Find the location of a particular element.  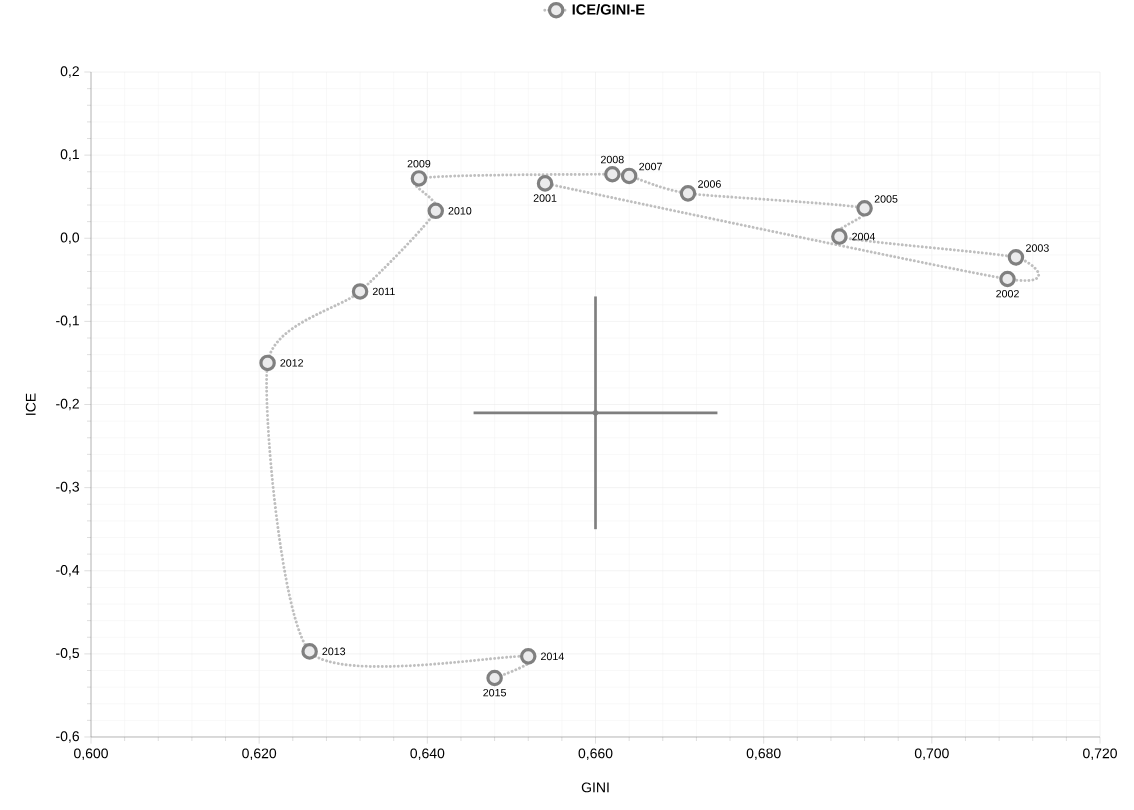

annotation: 2007 is located at coordinates (650, 166).